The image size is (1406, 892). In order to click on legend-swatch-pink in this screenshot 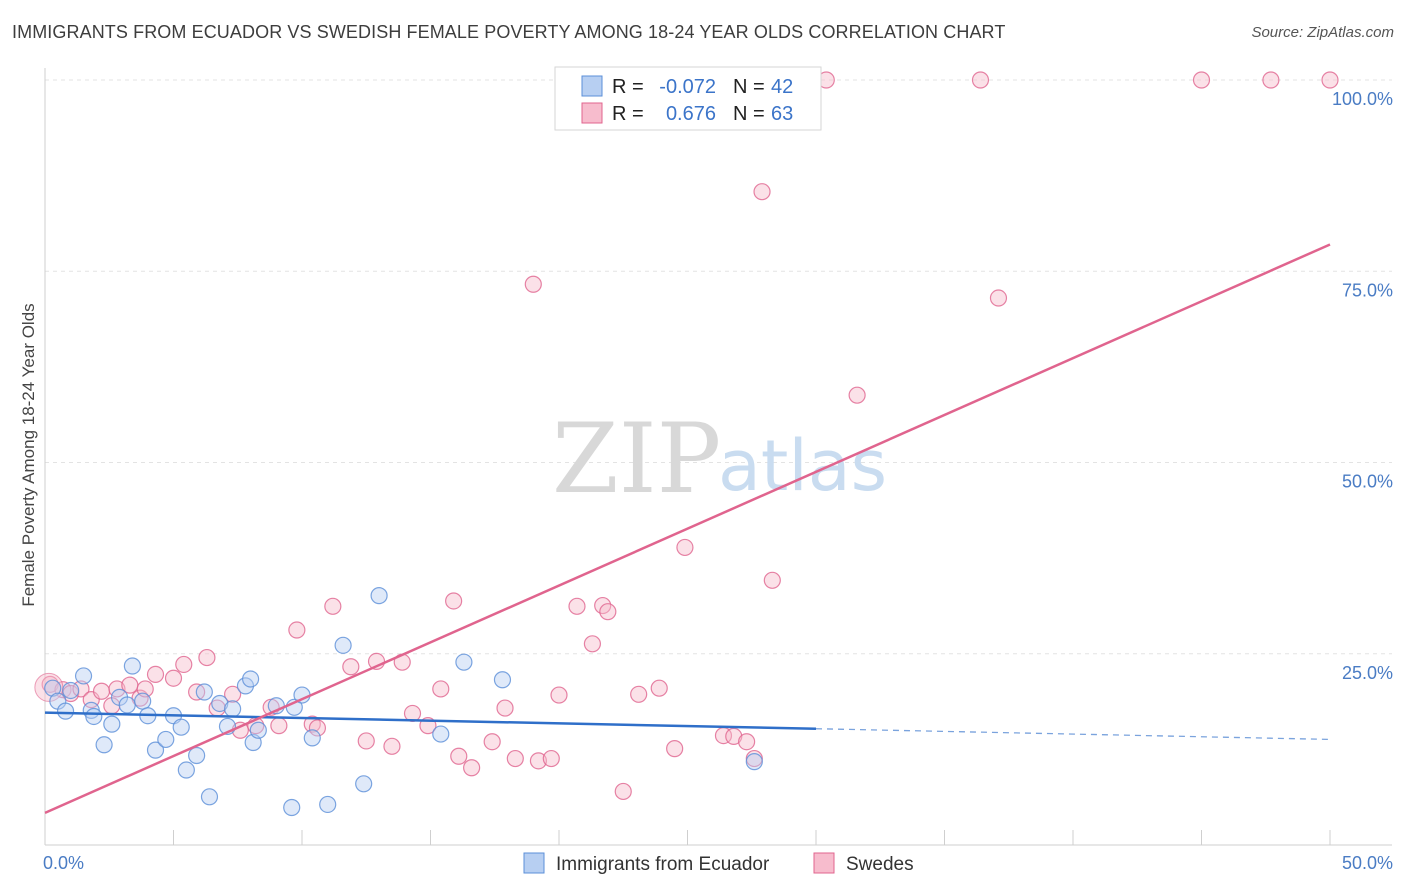, I will do `click(592, 113)`.